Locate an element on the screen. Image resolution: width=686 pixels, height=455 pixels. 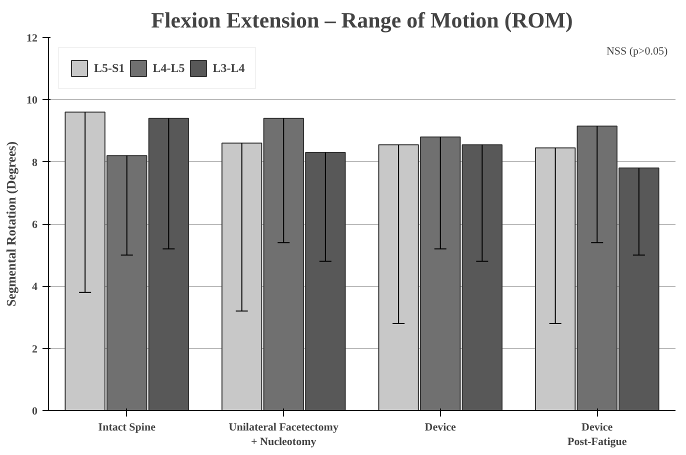
y-tick-label: 0 is located at coordinates (35, 412).